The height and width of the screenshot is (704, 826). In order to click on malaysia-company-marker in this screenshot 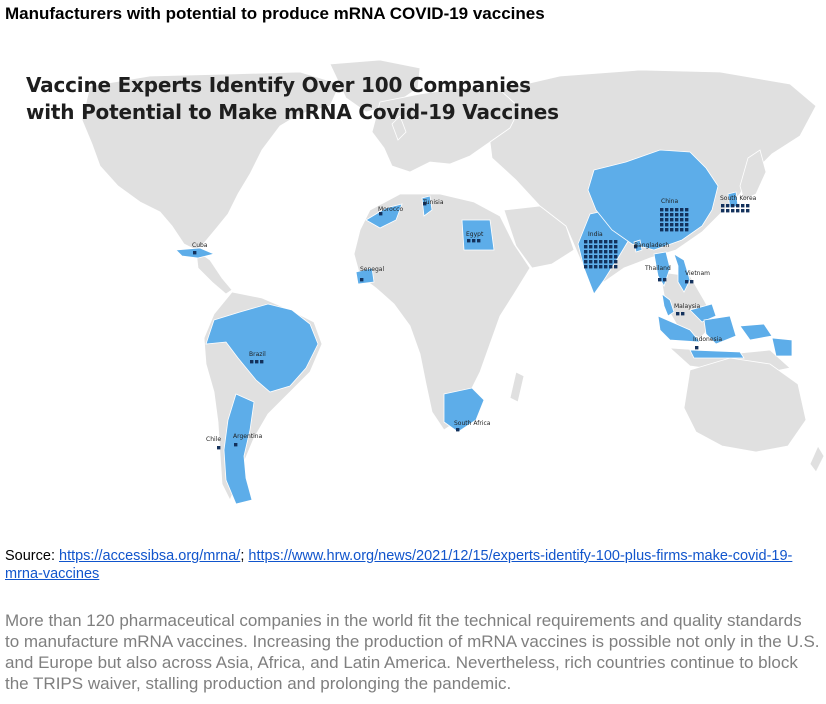, I will do `click(678, 314)`.